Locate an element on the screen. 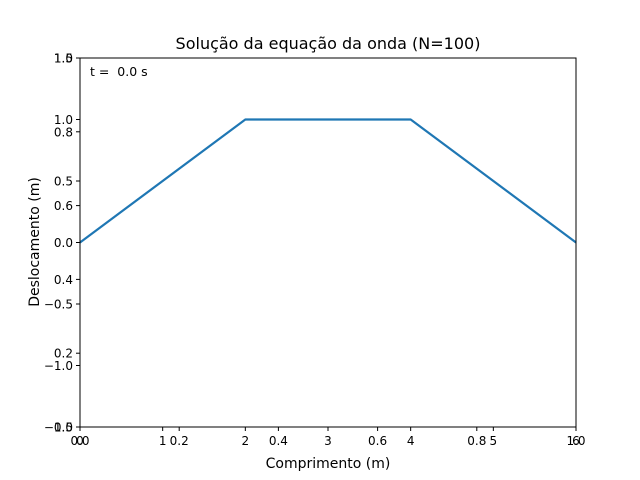  x-axis-label: Comprimento (m) is located at coordinates (328, 464).